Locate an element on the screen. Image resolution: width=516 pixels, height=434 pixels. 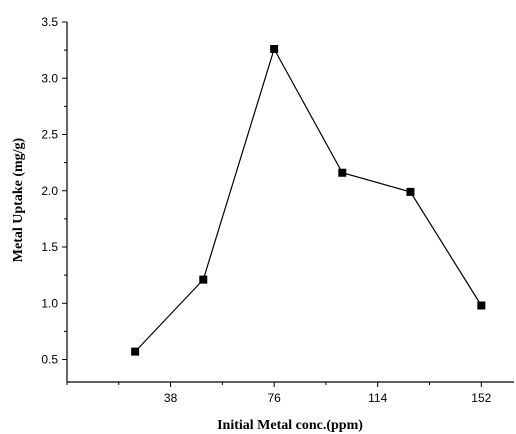
y-tick-labels: 0.5 1.0 1.5 2.0 2.5 3.0 3.5 is located at coordinates (49, 191).